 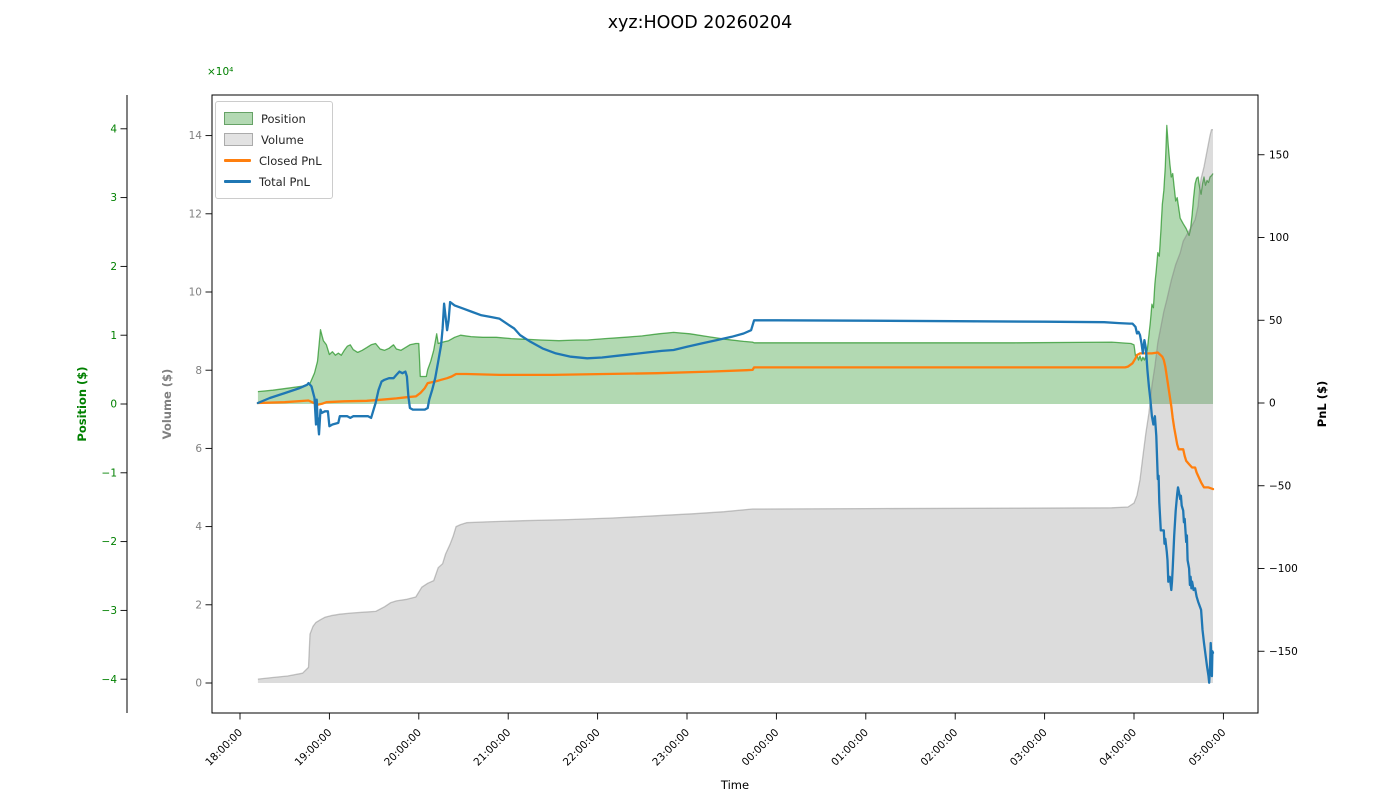 I want to click on position-swatch-icon, so click(x=238, y=118).